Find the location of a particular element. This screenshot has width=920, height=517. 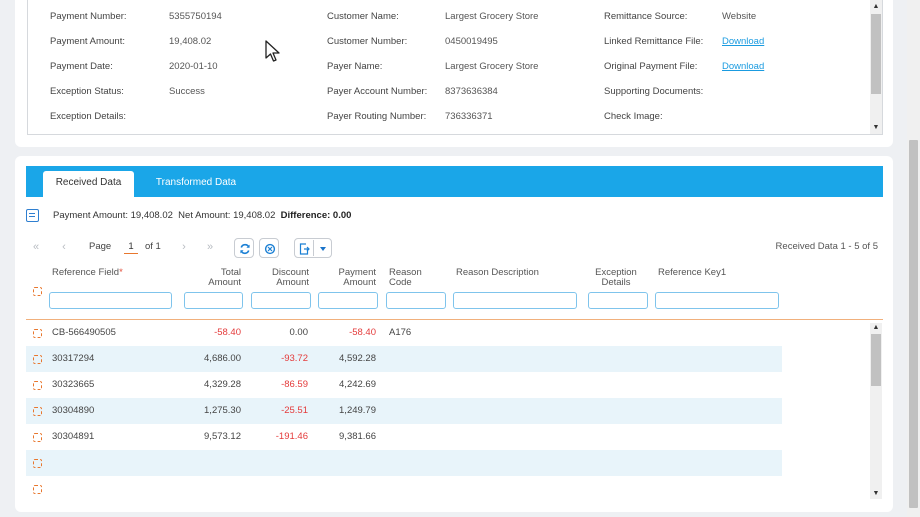

payer-routing-number-label: Payer Routing Number: is located at coordinates (377, 116).